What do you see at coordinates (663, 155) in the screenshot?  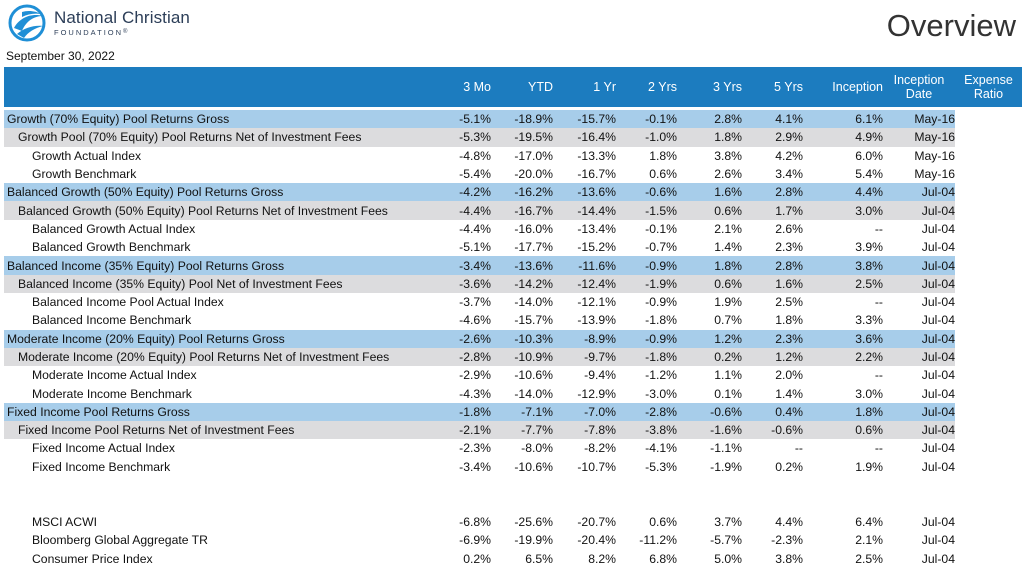 I see `cell-2yrs: 1.8%` at bounding box center [663, 155].